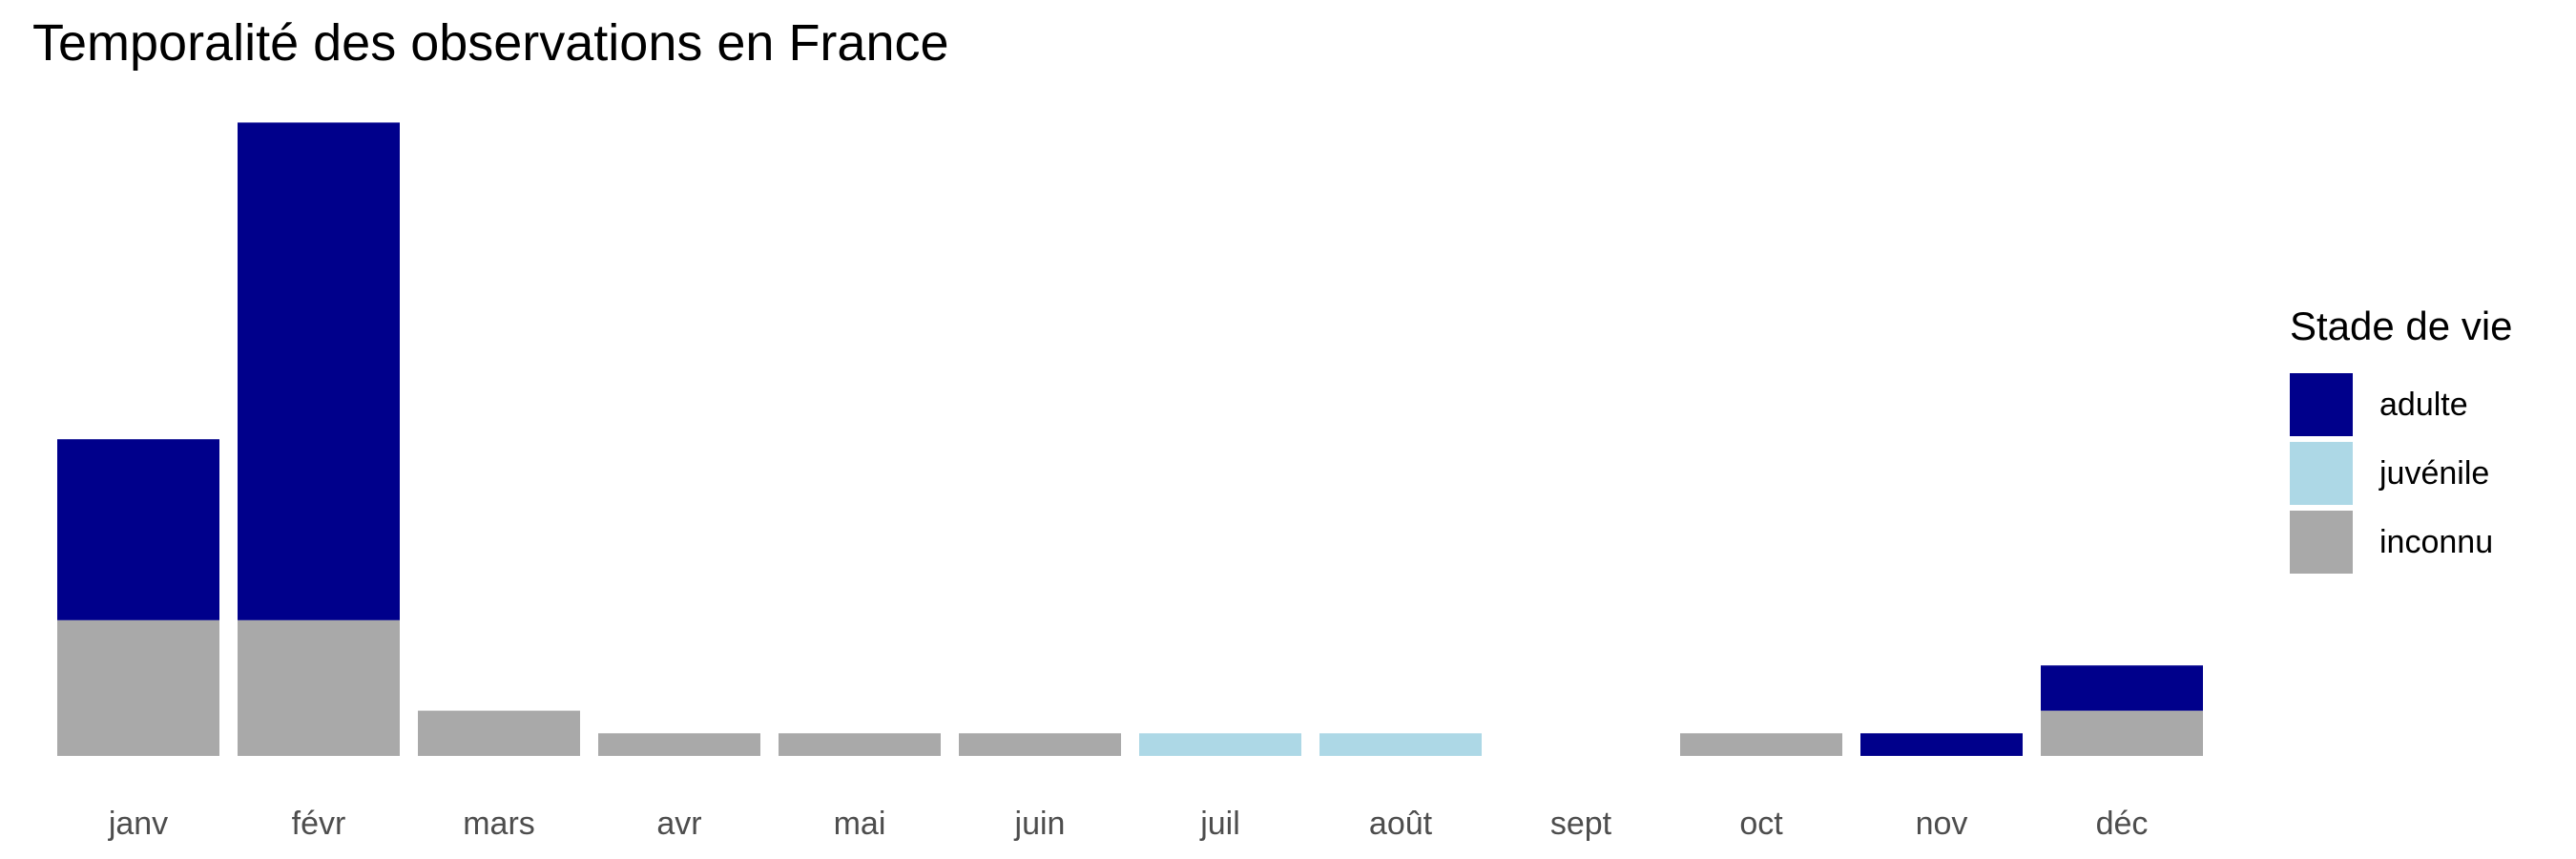 This screenshot has width=2576, height=859. What do you see at coordinates (679, 744) in the screenshot?
I see `bar-avr-inconnu` at bounding box center [679, 744].